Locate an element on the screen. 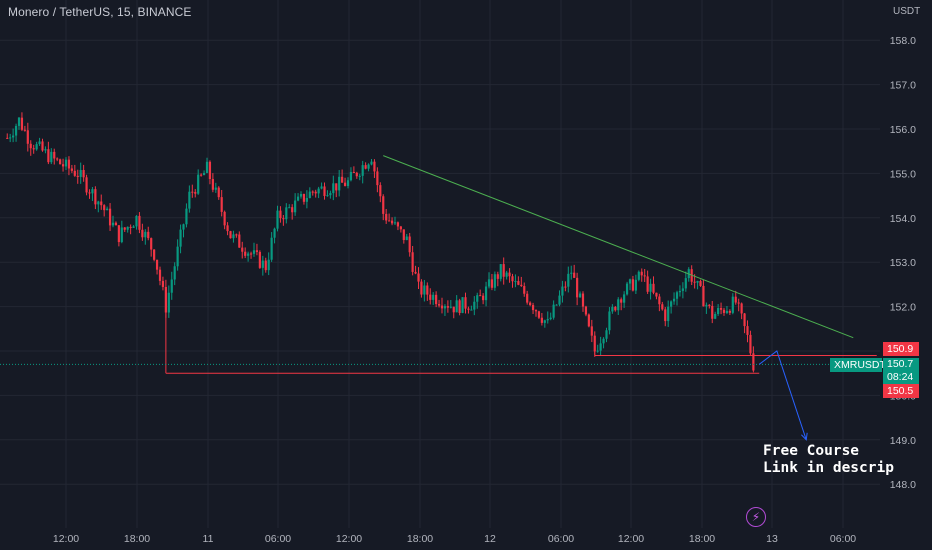  price-tick-label: 154.0 is located at coordinates (903, 219).